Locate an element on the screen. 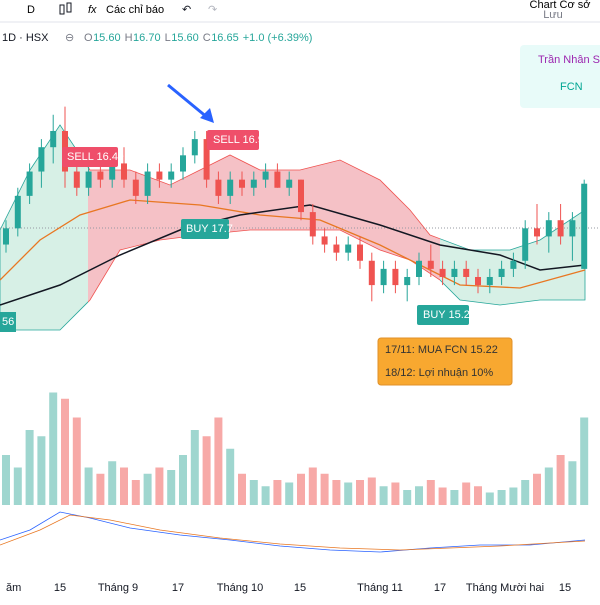 This screenshot has height=605, width=600. arrow is located at coordinates (188, 101).